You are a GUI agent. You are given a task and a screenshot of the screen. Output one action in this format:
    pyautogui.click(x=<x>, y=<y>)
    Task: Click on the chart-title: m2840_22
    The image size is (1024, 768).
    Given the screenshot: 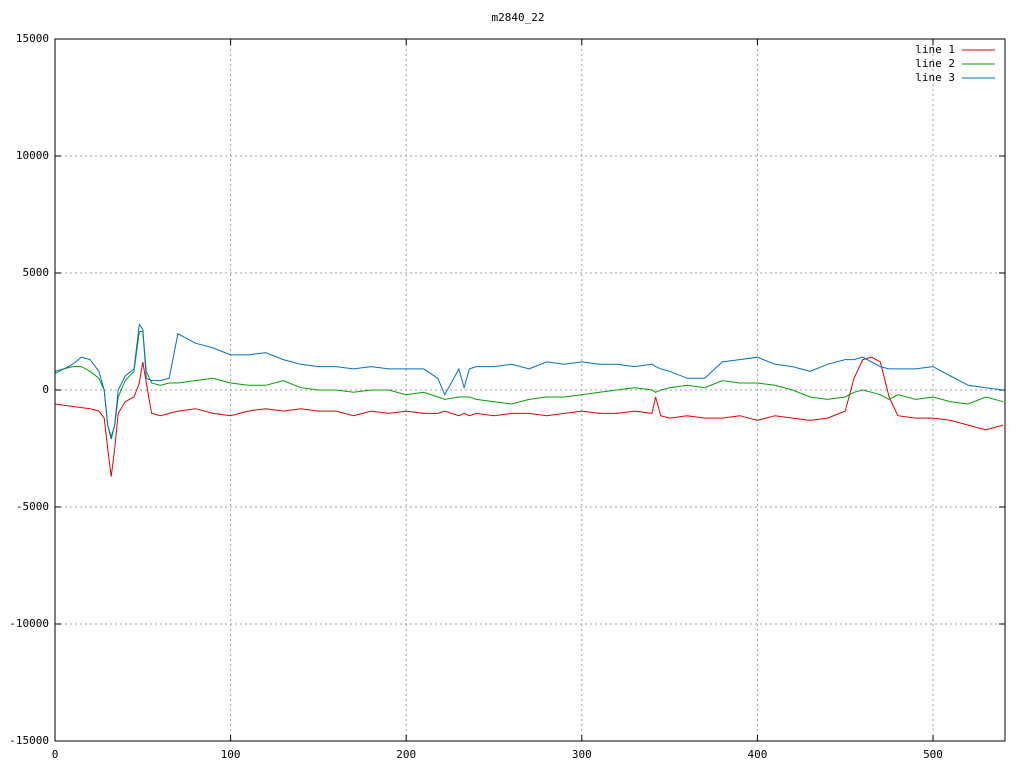 What is the action you would take?
    pyautogui.click(x=518, y=17)
    